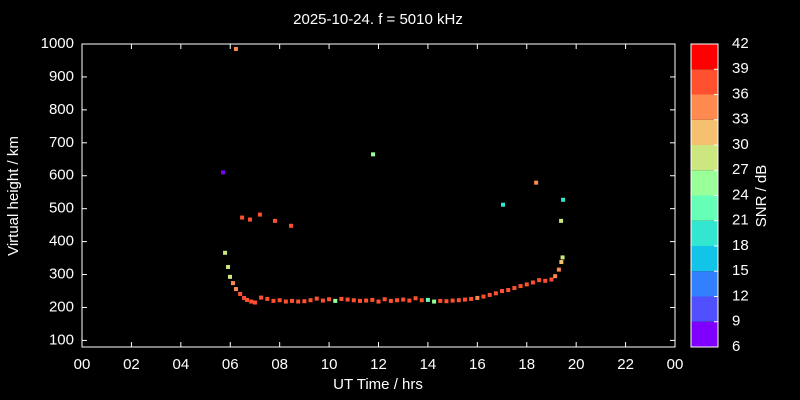  Describe the element at coordinates (57, 43) in the screenshot. I see `y-tick-label: 1000` at that location.